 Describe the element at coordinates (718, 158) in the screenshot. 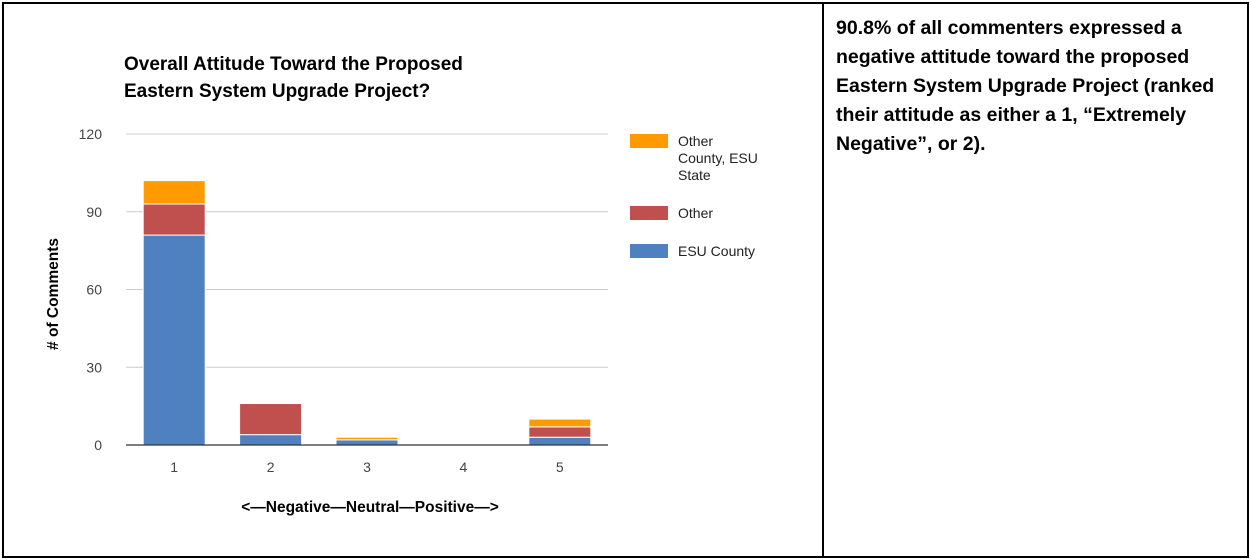

I see `legend-label: County, ESU` at that location.